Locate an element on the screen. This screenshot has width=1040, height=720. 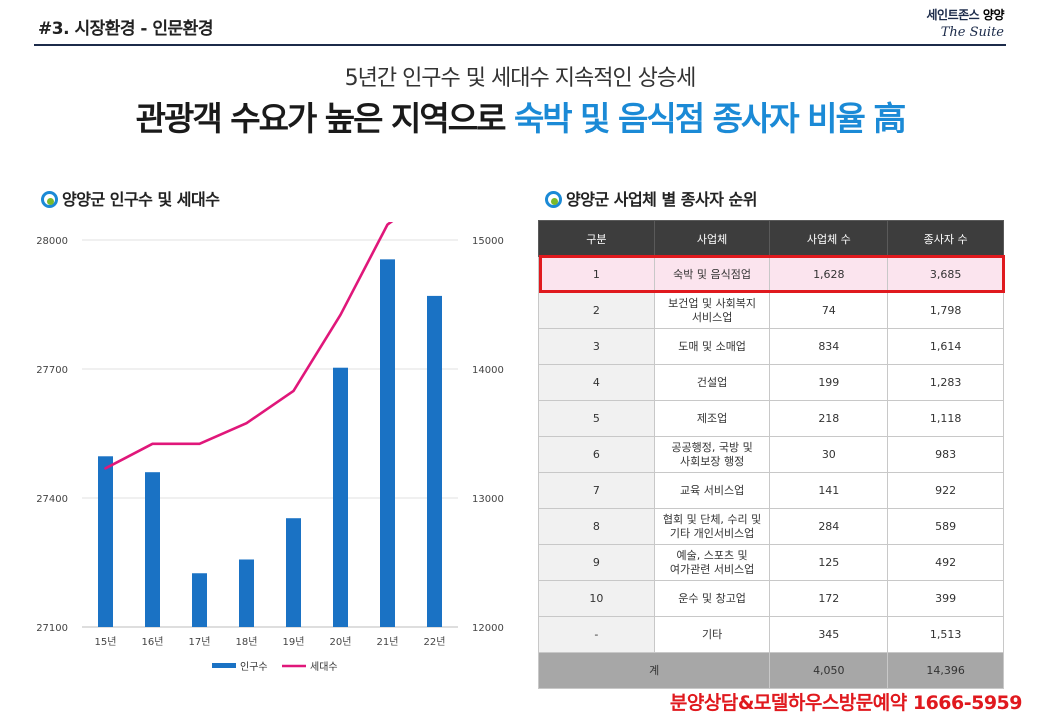
table-row: 9 예술, 스포츠 및 여가관련 서비스업 125 492 is located at coordinates (771, 562).